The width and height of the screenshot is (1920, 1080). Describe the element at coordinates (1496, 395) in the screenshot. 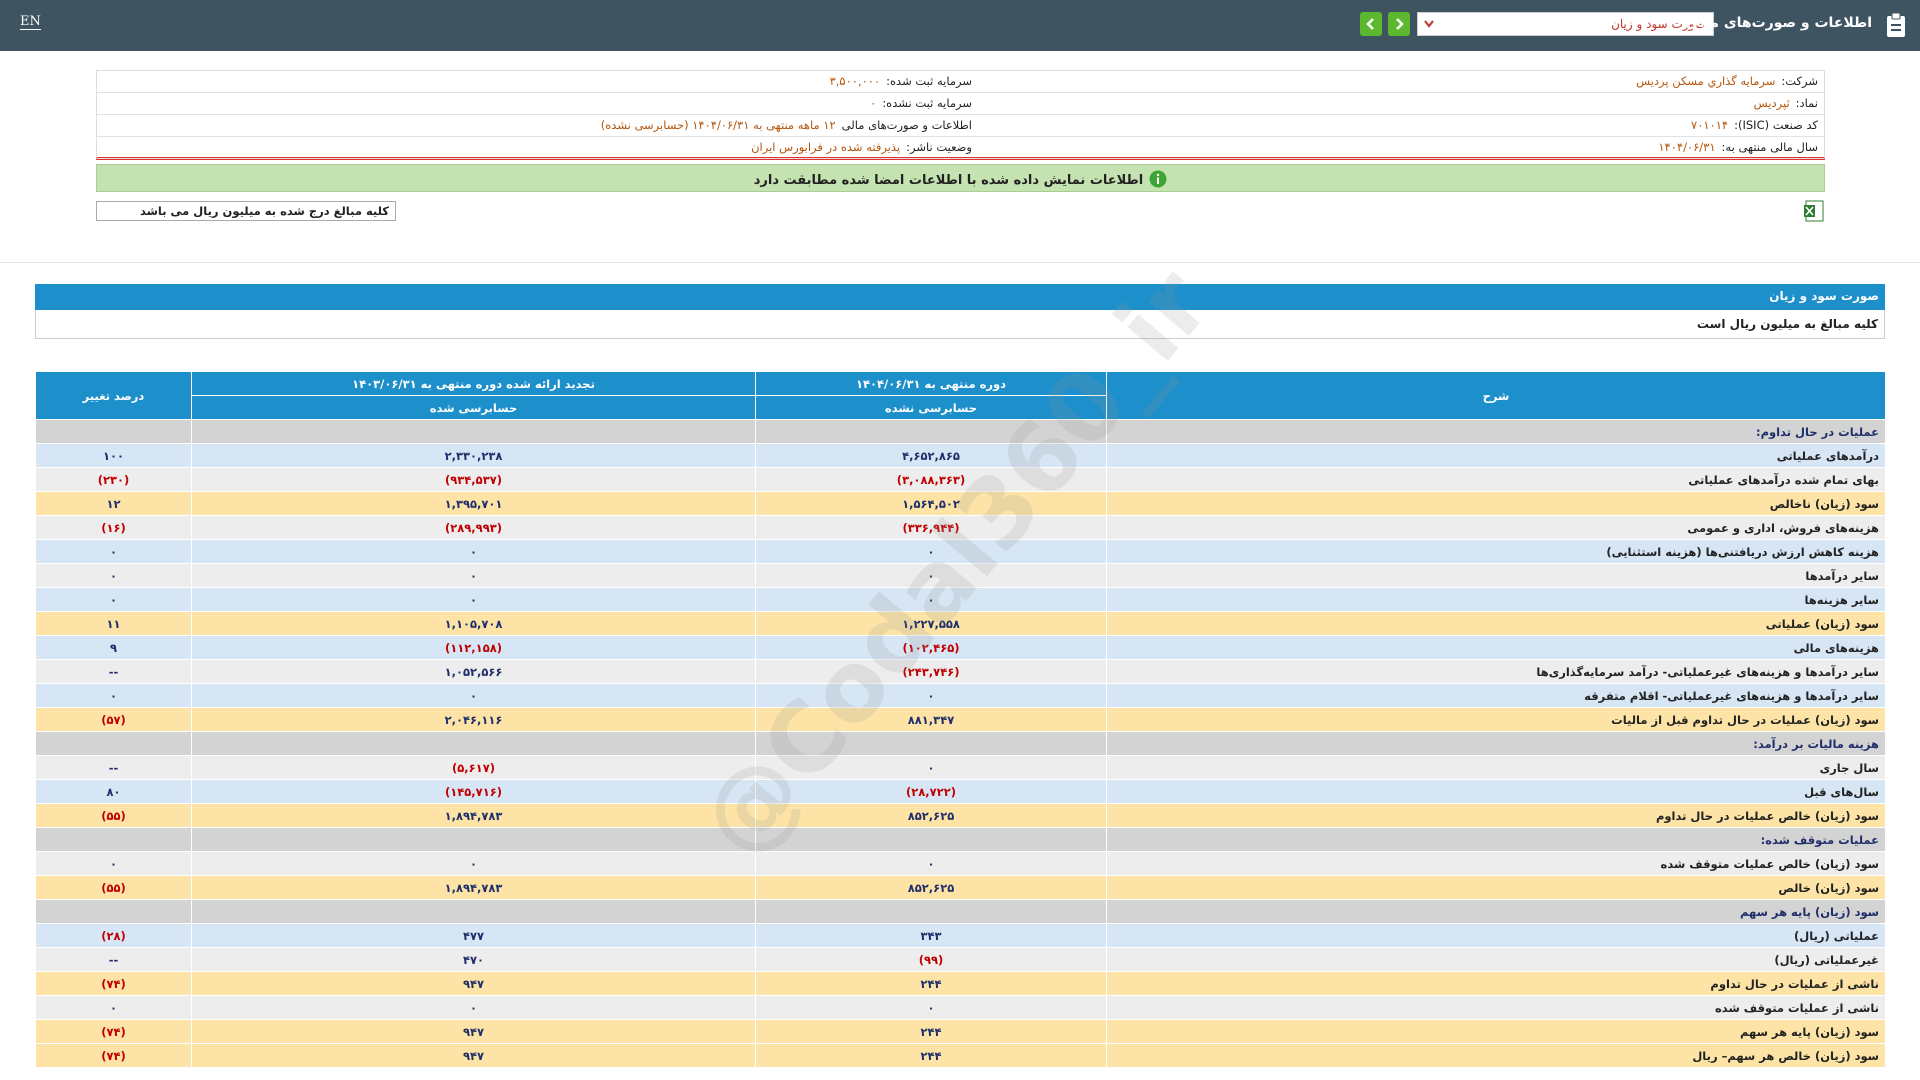

I see `column-header: شرح` at that location.